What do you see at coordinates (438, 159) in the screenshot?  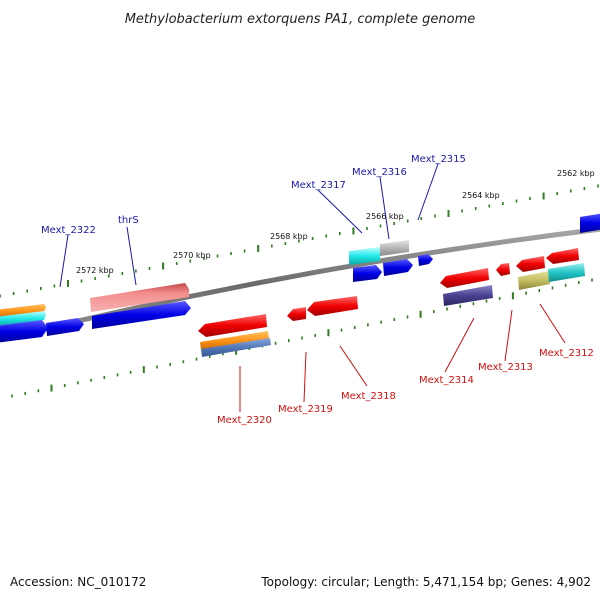 I see `gene-label-mext-2315: Mext_2315` at bounding box center [438, 159].